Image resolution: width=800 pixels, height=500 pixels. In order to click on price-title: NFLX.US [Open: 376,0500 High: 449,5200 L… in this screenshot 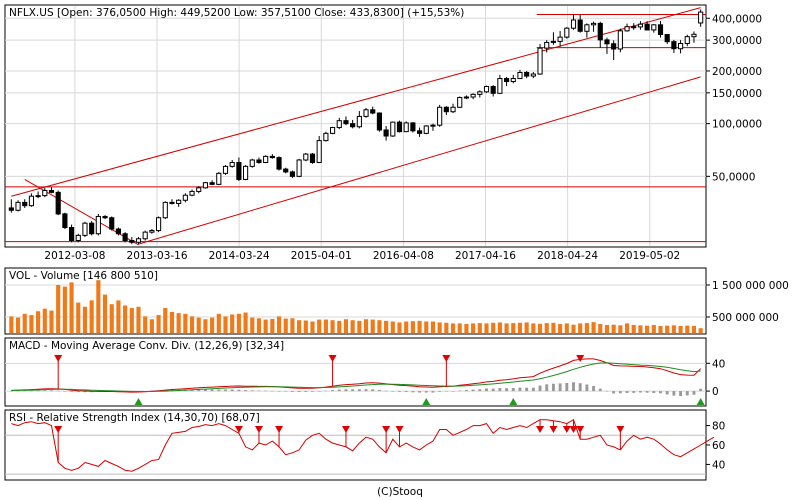, I will do `click(236, 13)`.